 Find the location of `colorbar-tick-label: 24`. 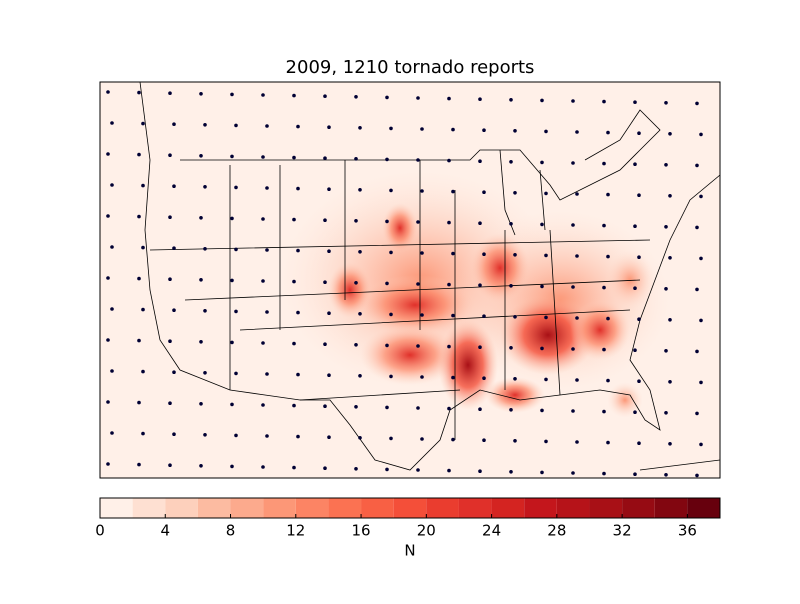

colorbar-tick-label: 24 is located at coordinates (491, 531).